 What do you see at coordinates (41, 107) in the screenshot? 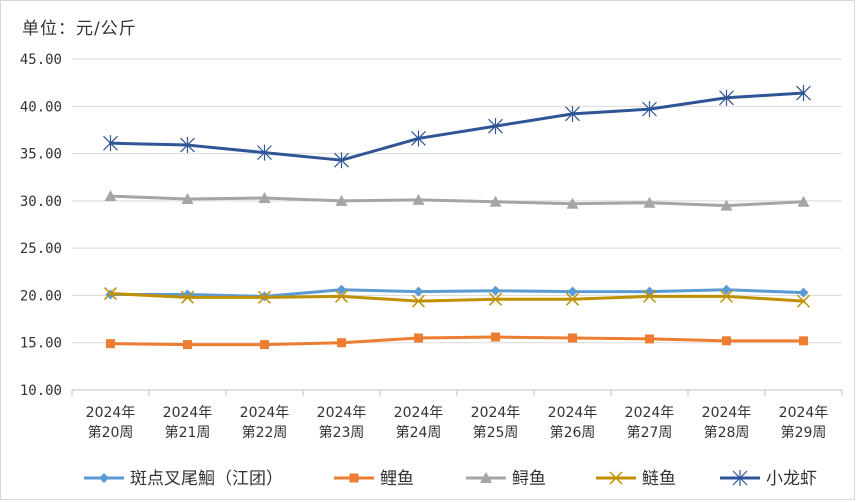
I see `y-tick-label: 40.00` at bounding box center [41, 107].